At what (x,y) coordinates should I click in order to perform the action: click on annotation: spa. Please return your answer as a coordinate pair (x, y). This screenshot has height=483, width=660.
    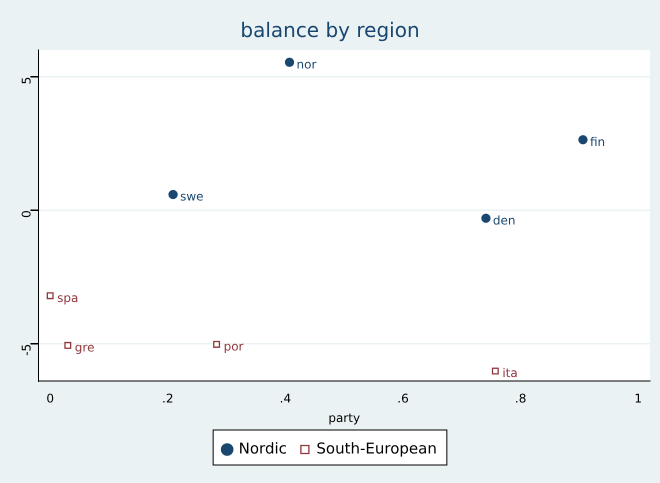
    Looking at the image, I should click on (67, 297).